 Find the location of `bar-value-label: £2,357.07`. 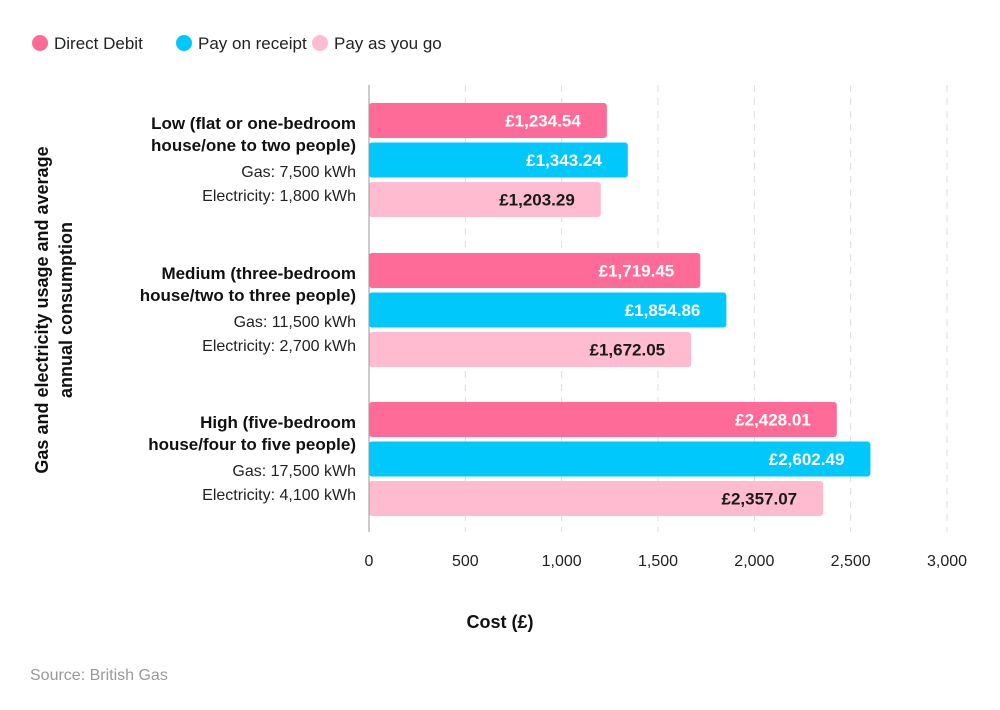

bar-value-label: £2,357.07 is located at coordinates (759, 499).